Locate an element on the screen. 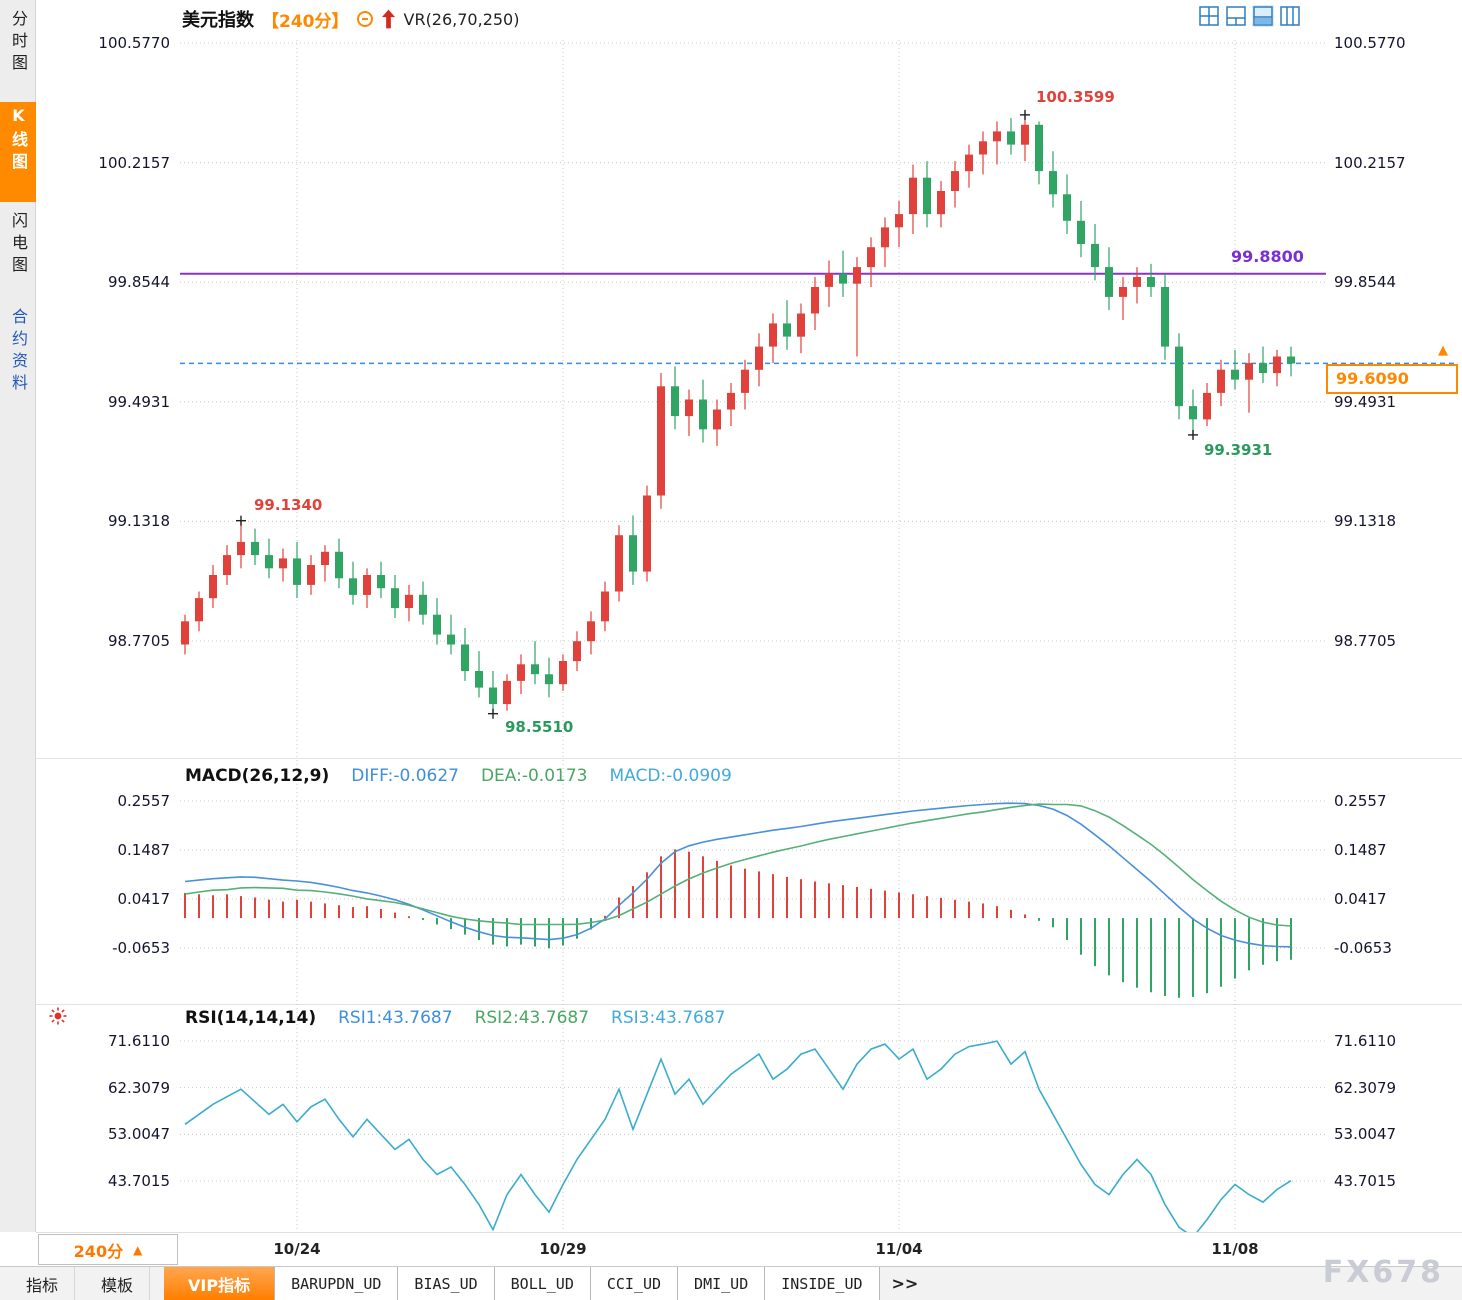  layout-quad-icon is located at coordinates (1209, 16).